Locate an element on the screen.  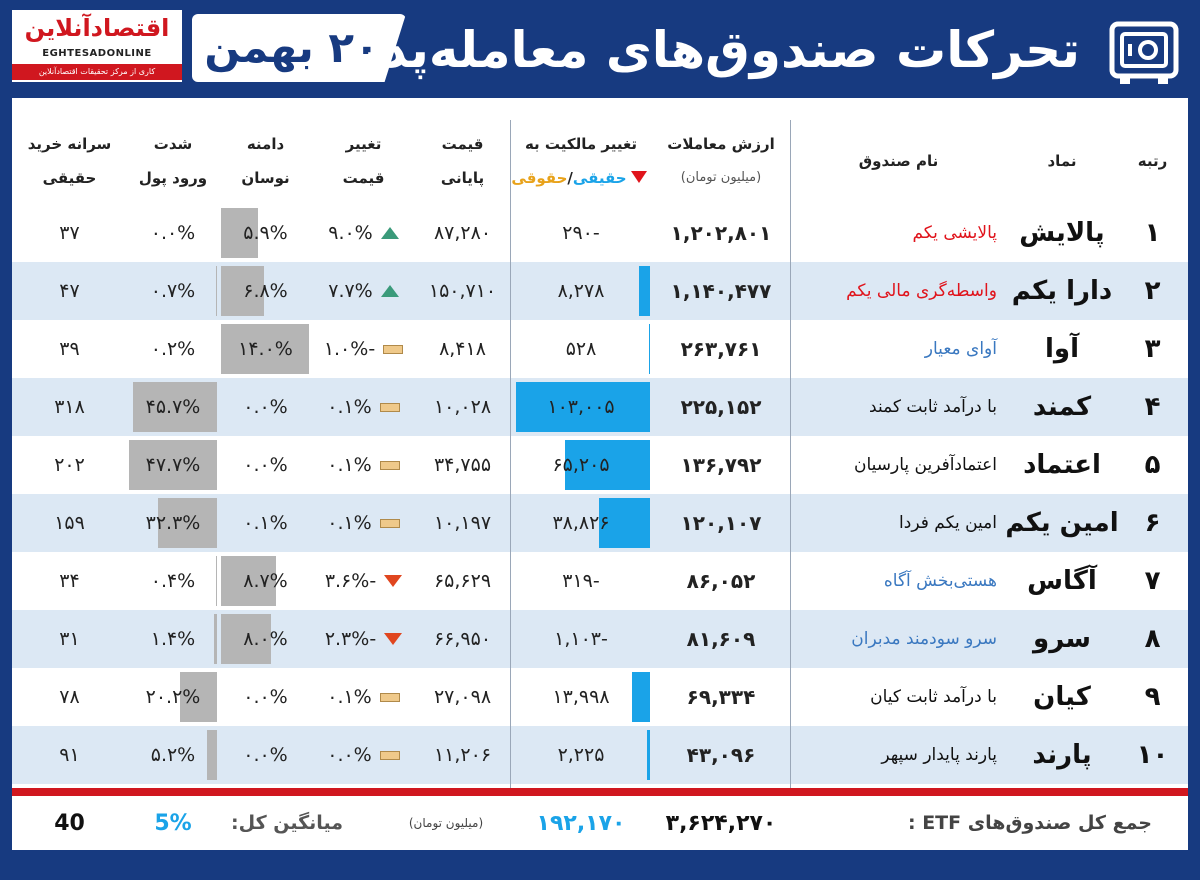
legend-sep: / is located at coordinates (570, 178).